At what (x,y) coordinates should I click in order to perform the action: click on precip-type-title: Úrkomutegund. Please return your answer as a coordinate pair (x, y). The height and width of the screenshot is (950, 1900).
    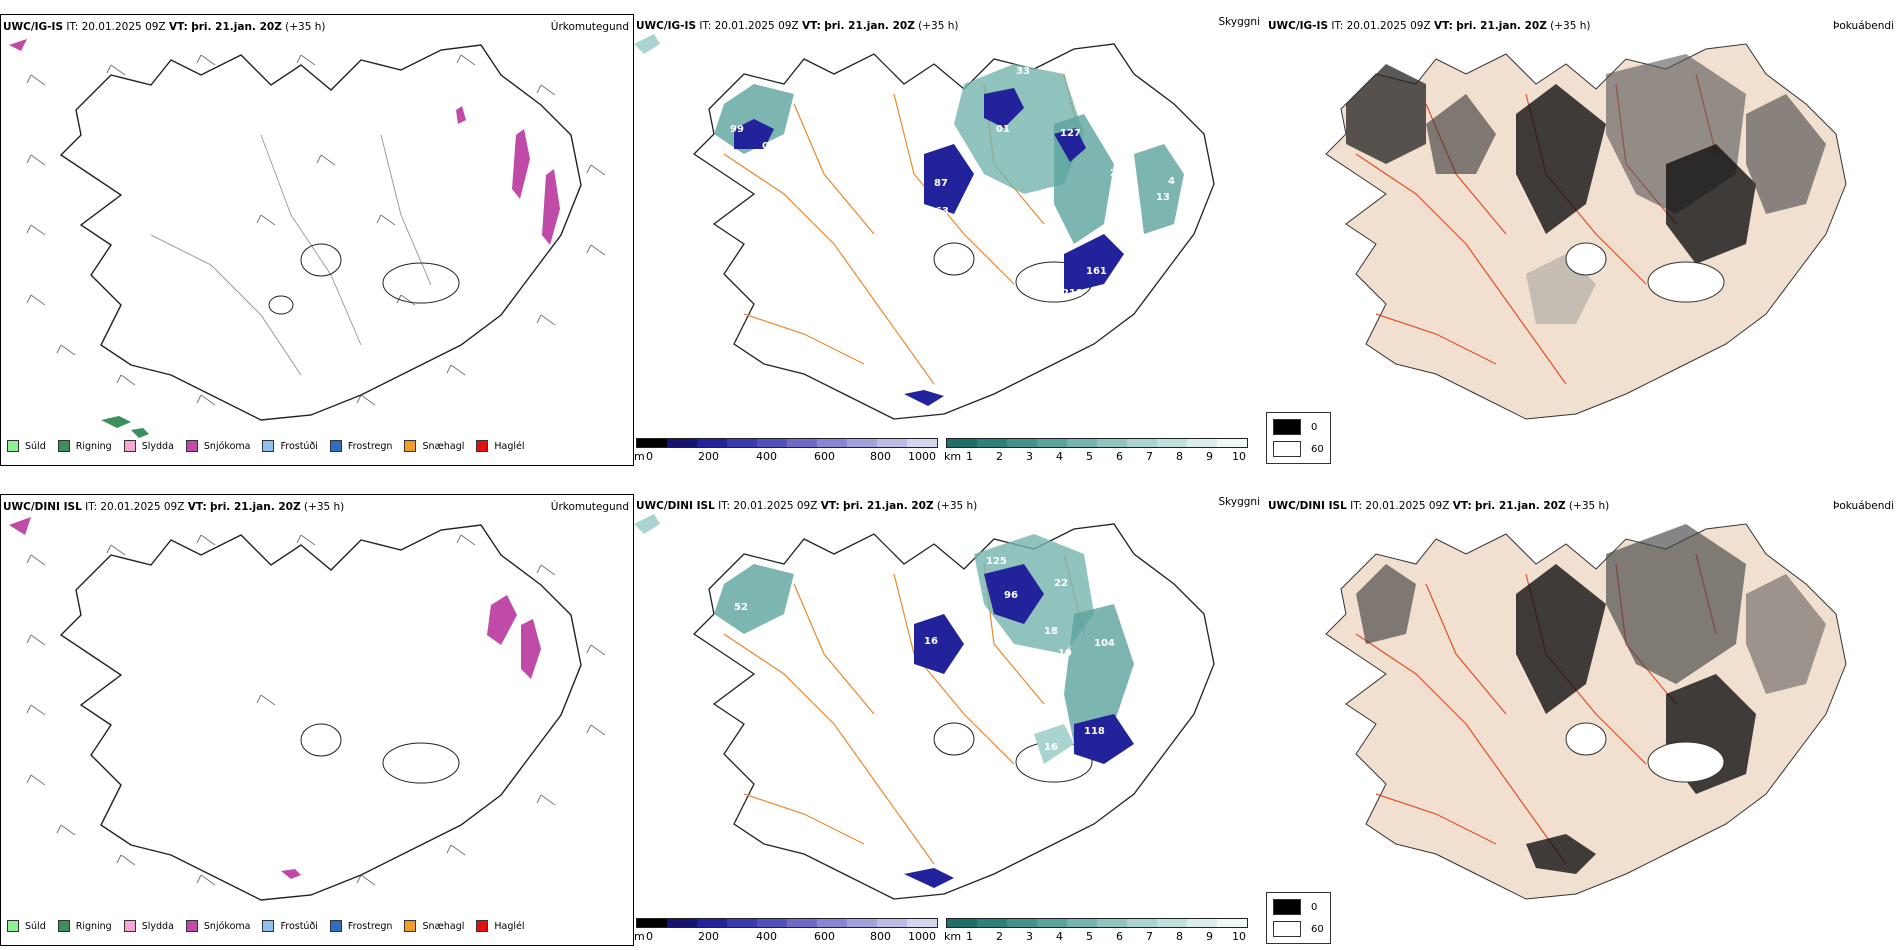
    Looking at the image, I should click on (589, 27).